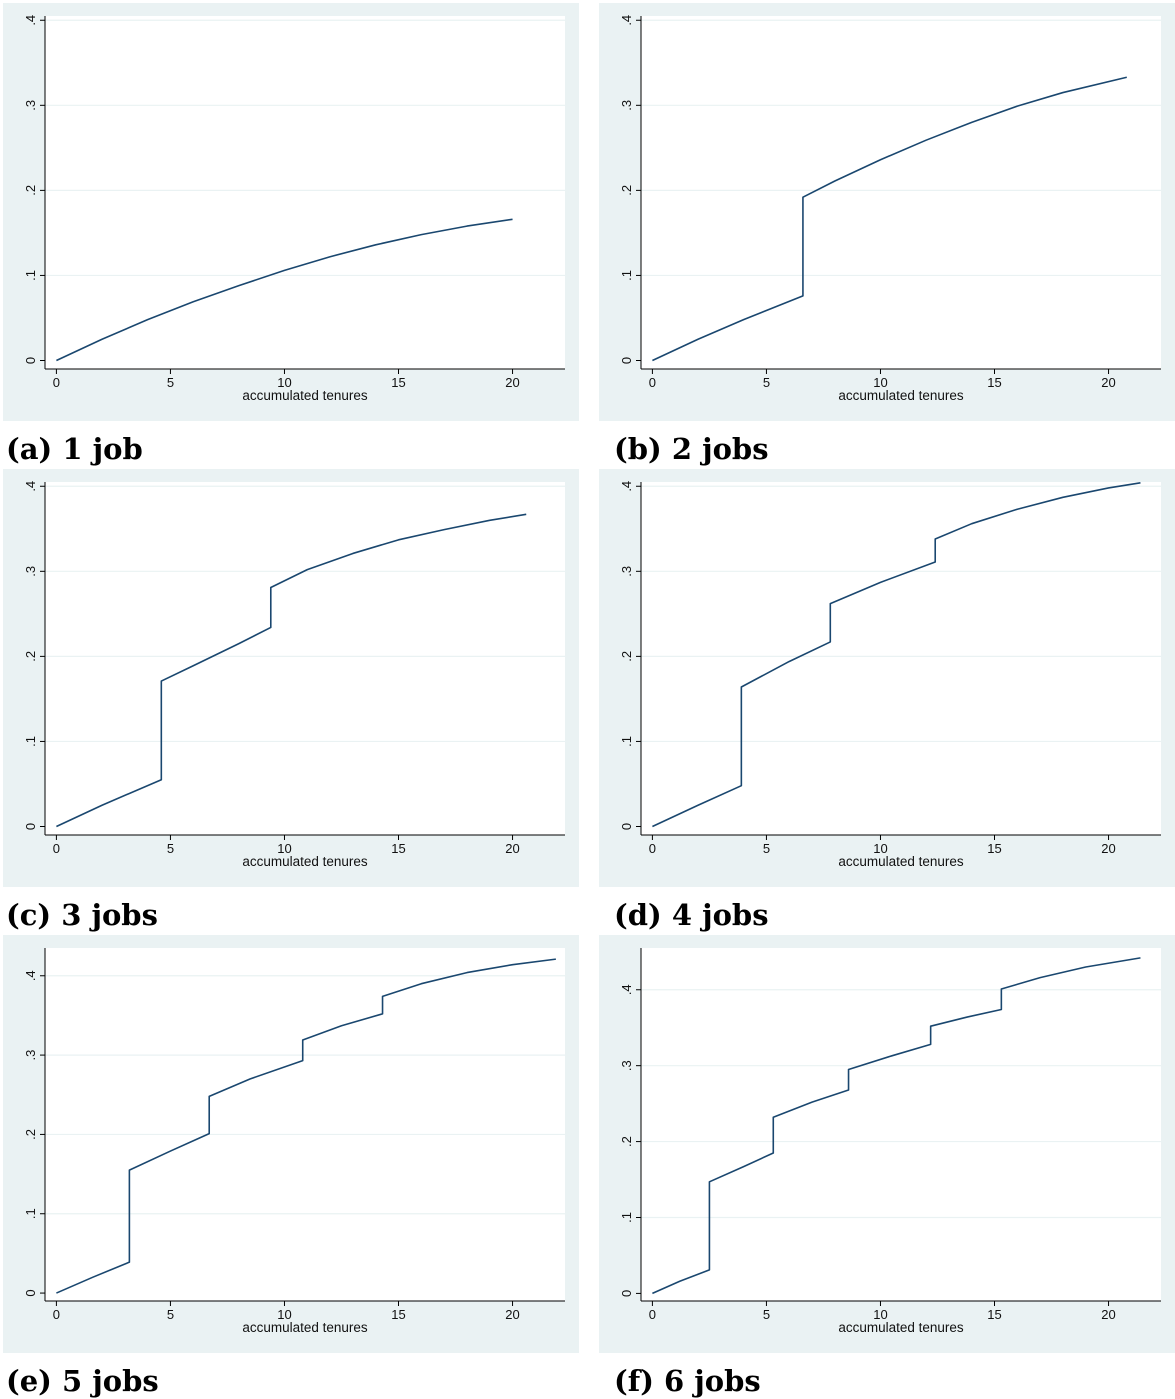 The image size is (1175, 1399). I want to click on chart-c-y-tick-label-2: .2, so click(30, 656).